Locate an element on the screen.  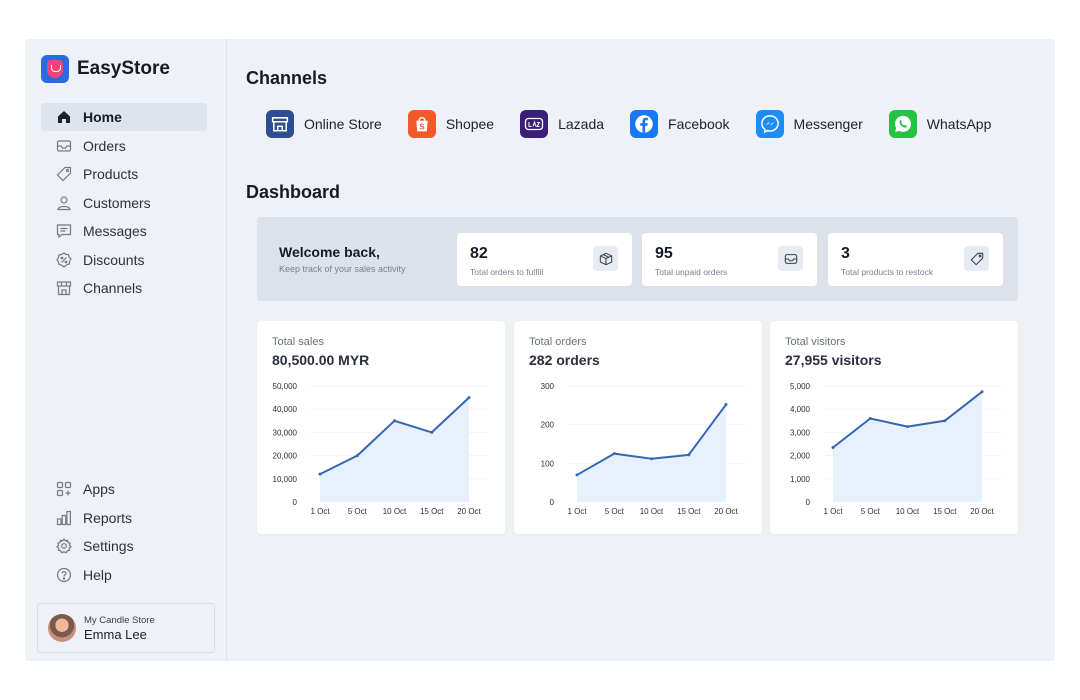
chart-total-value: 27,955 visitors is located at coordinates (833, 360).